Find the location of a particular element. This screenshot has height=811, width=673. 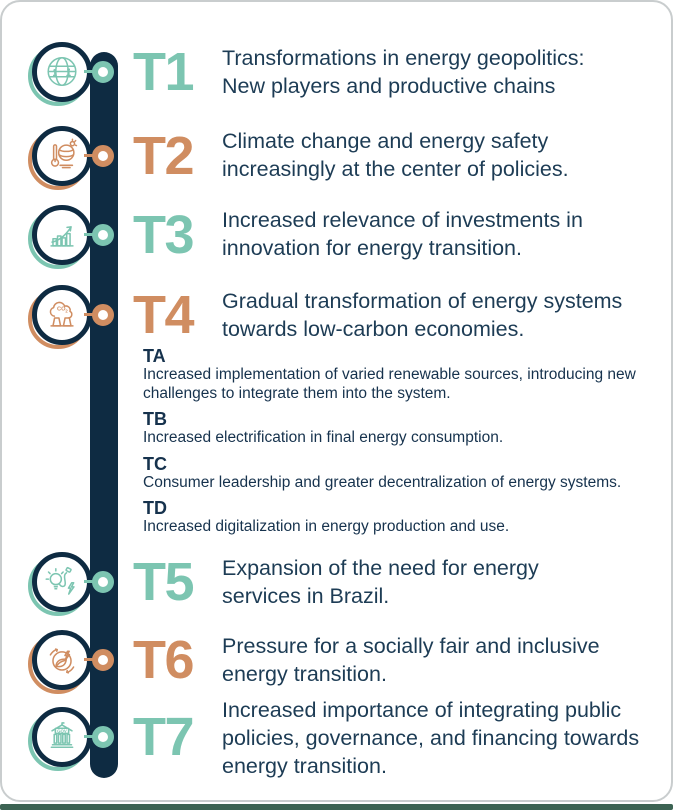

icon-circle: GOV is located at coordinates (62, 737).